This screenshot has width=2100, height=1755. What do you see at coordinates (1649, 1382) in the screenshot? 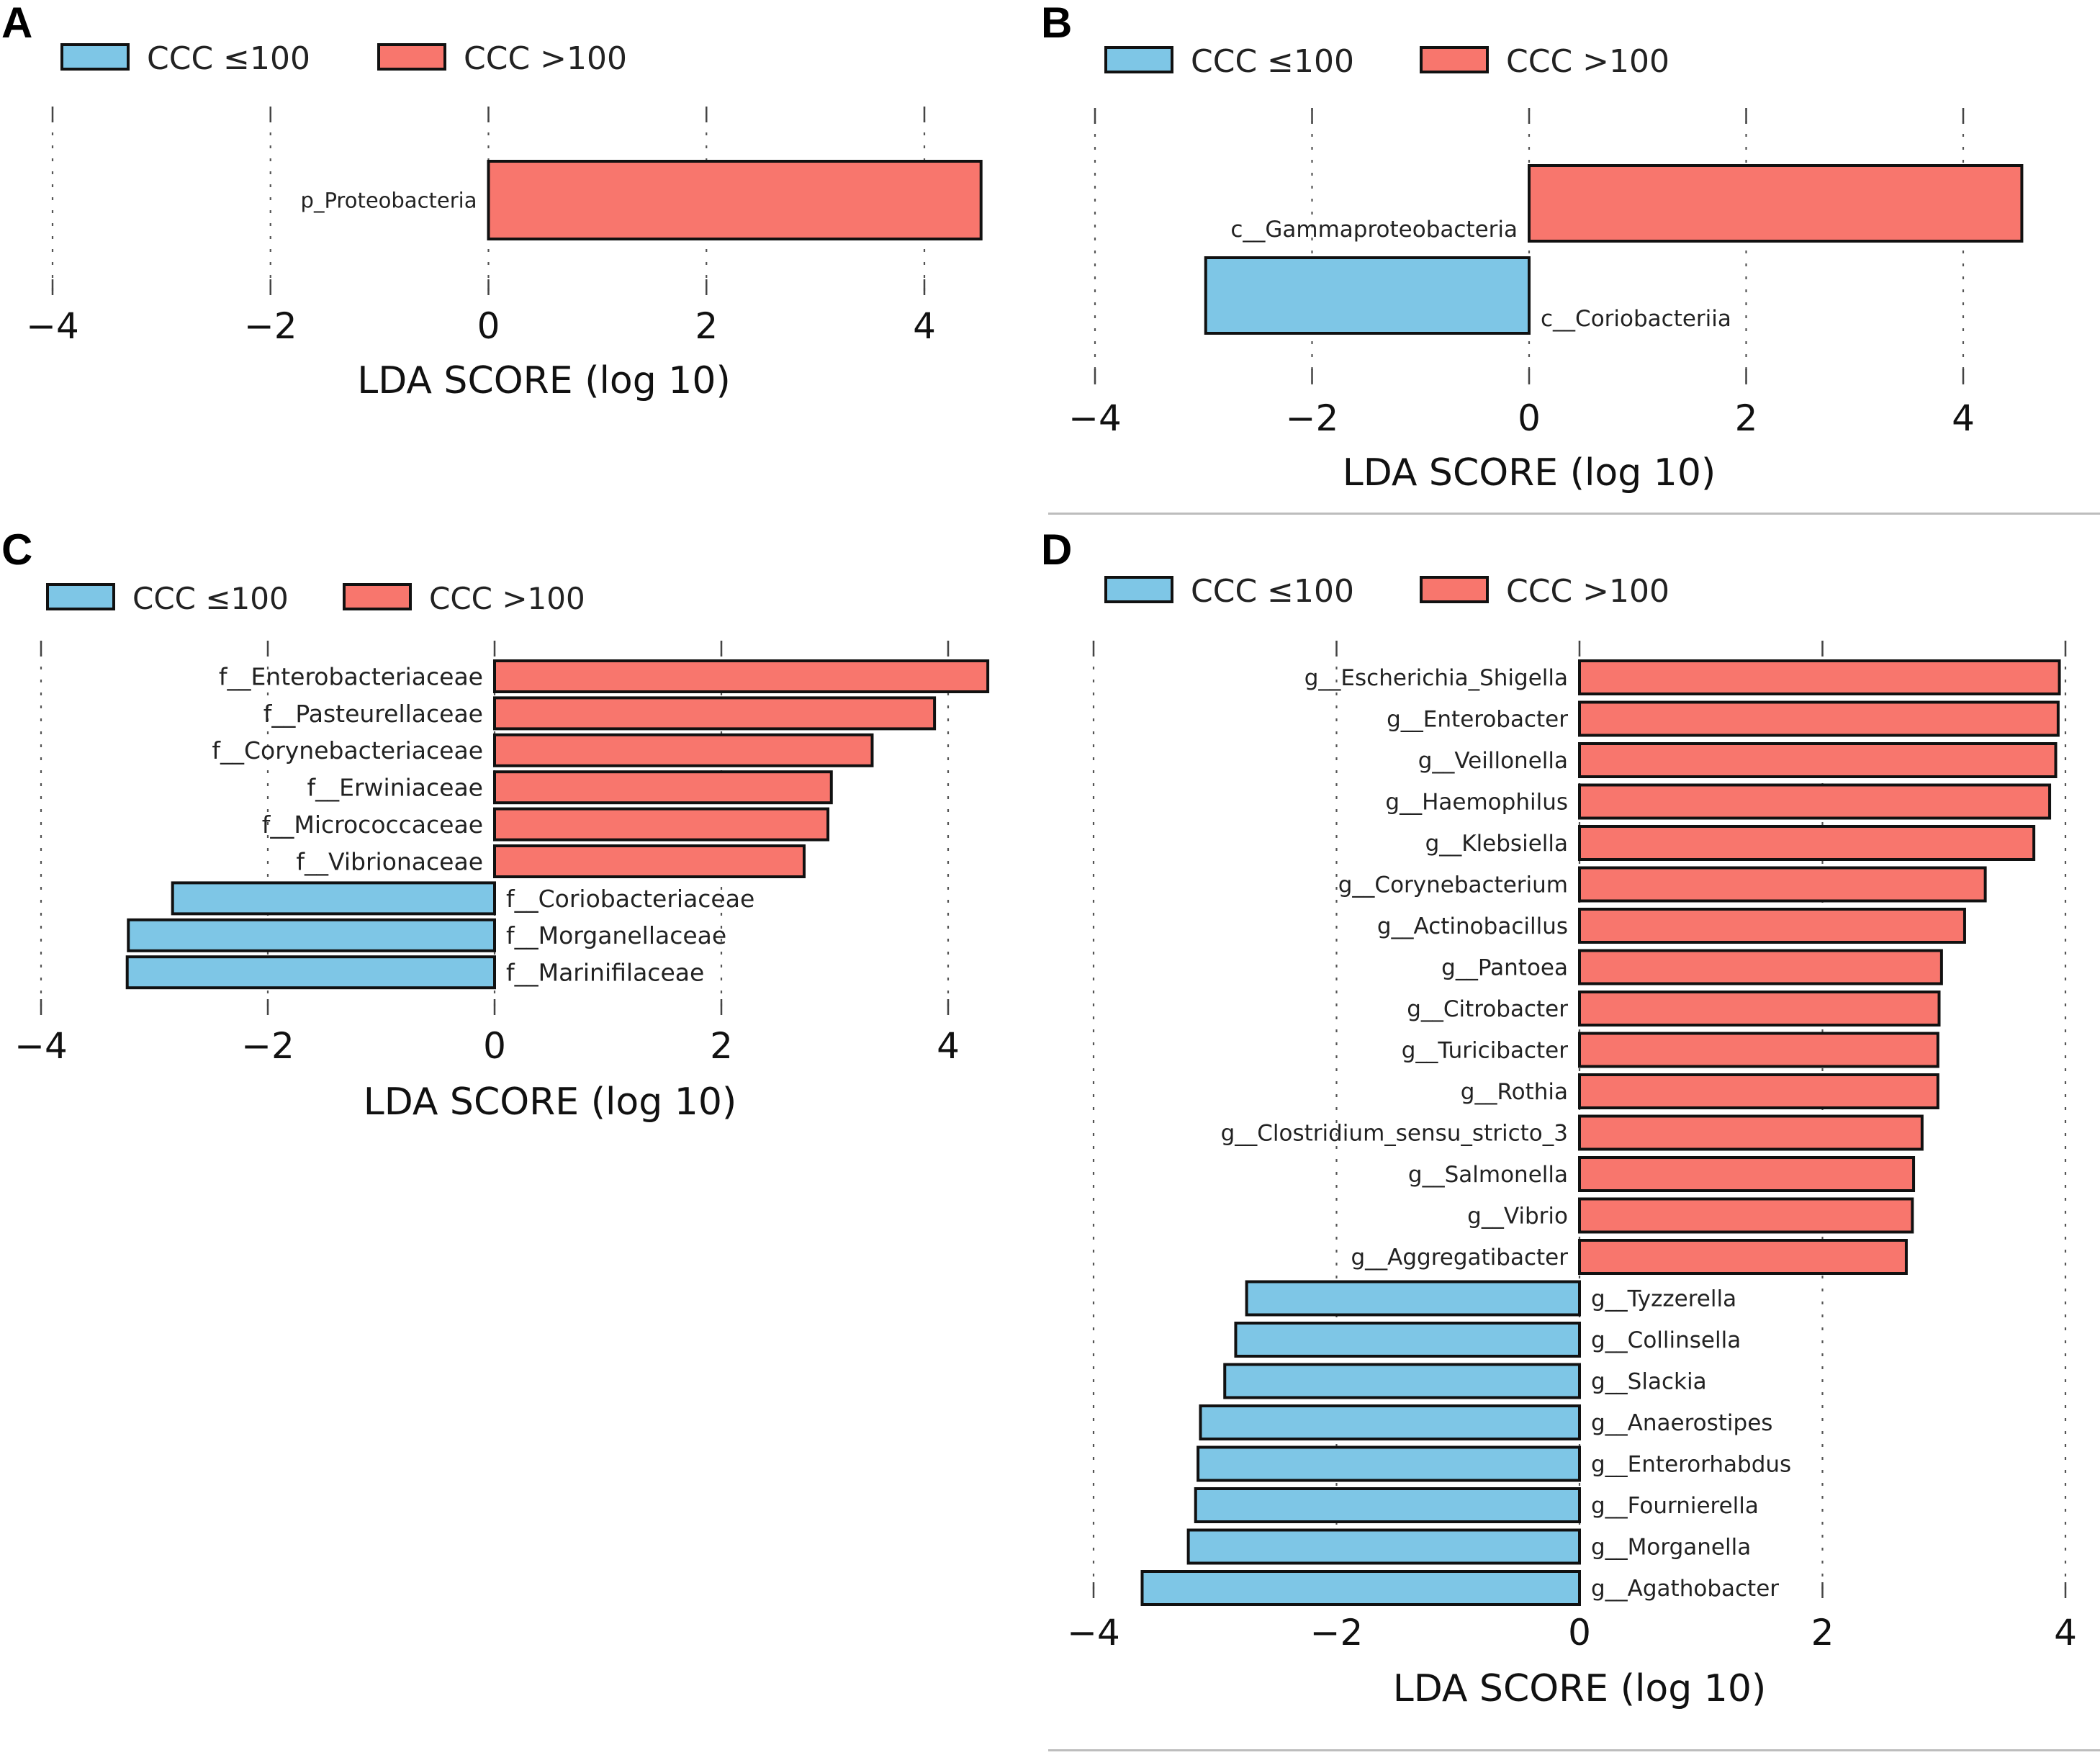
I see `bar-label: g__Slackia` at bounding box center [1649, 1382].